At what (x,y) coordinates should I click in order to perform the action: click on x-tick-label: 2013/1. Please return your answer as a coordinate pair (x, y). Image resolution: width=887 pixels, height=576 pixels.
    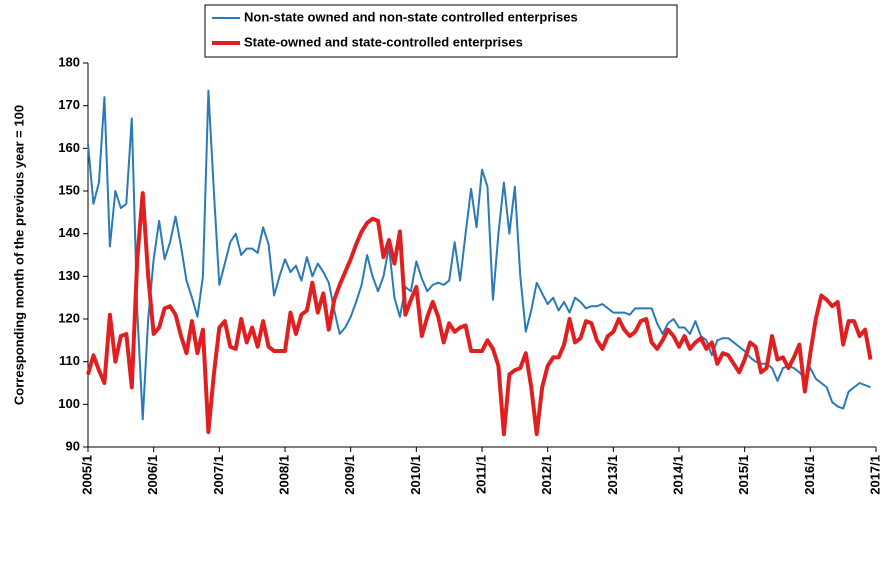
    Looking at the image, I should click on (612, 475).